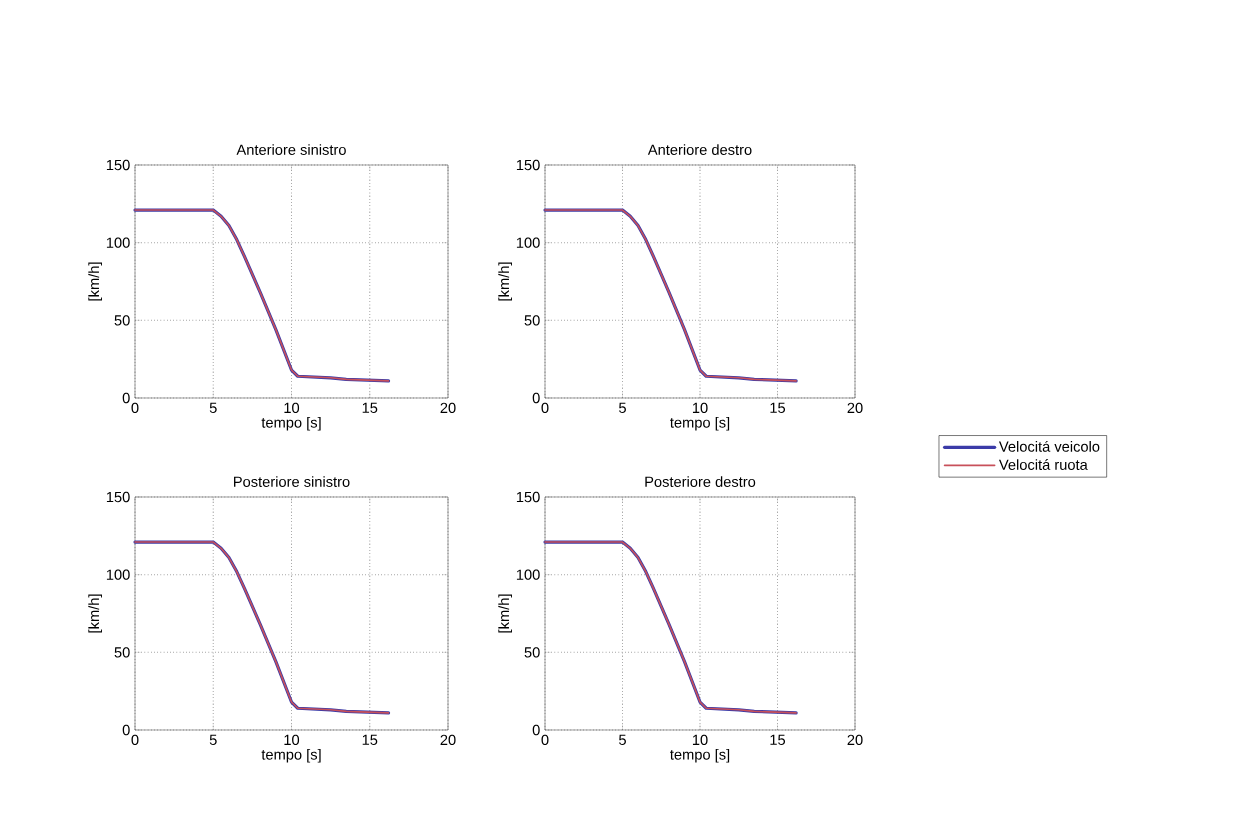 The image size is (1260, 833). I want to click on chart-title: Posteriore sinistro, so click(292, 481).